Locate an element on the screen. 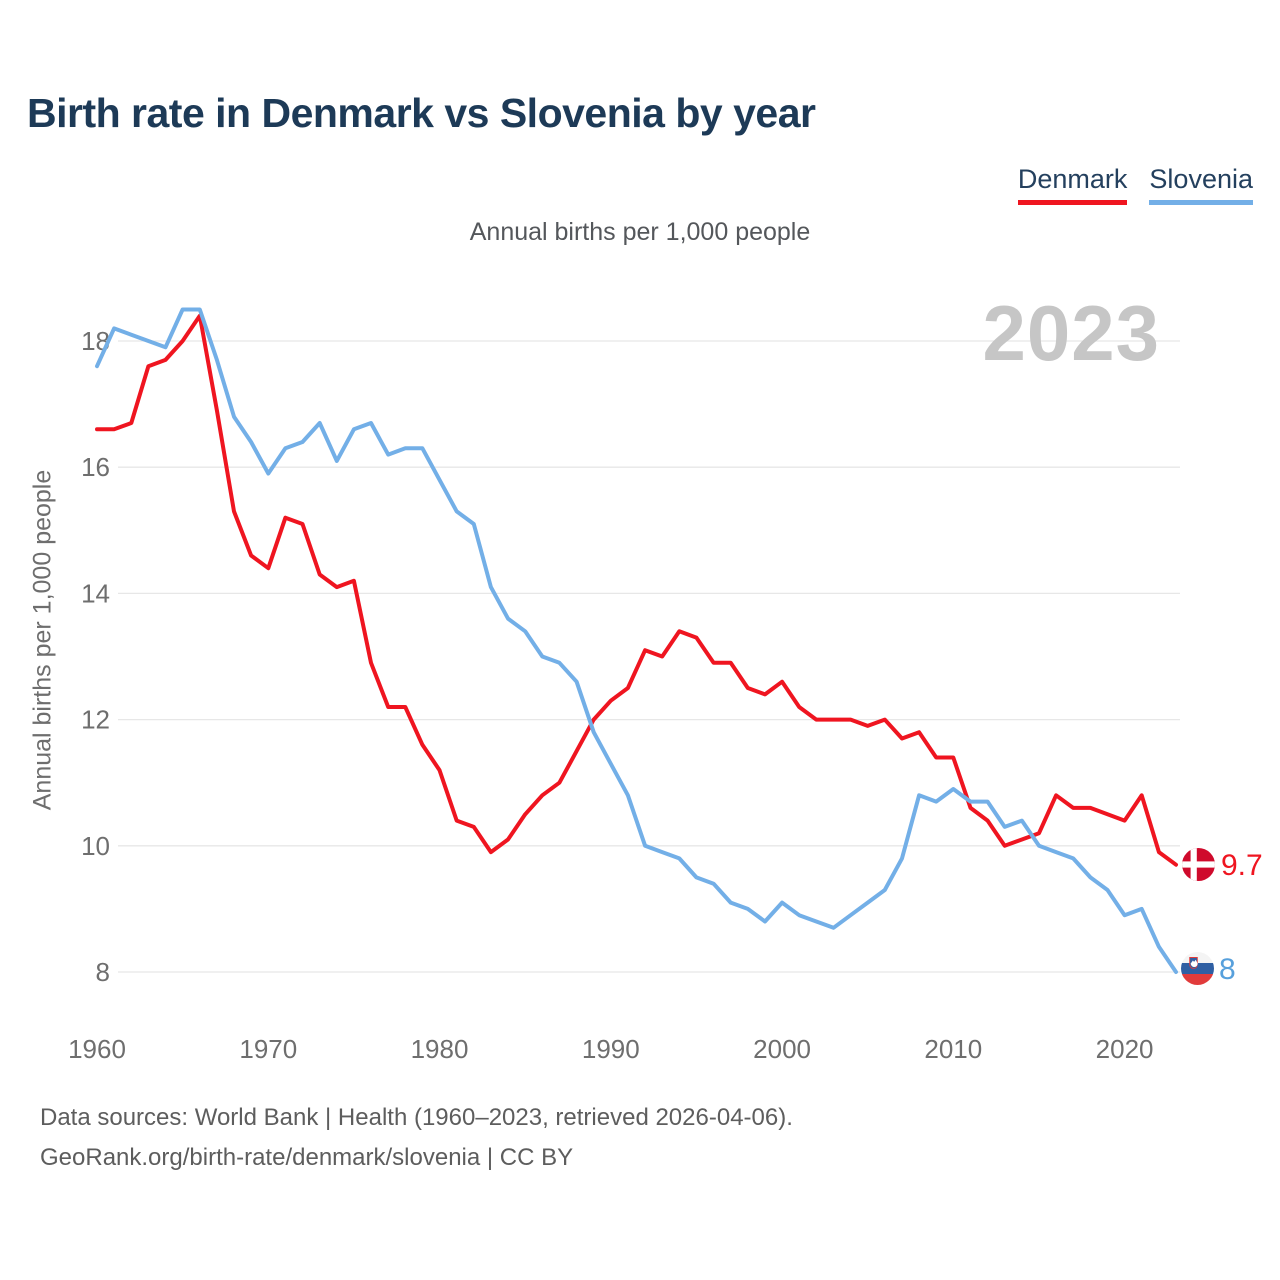  x-tick-label: 1960 is located at coordinates (97, 1049).